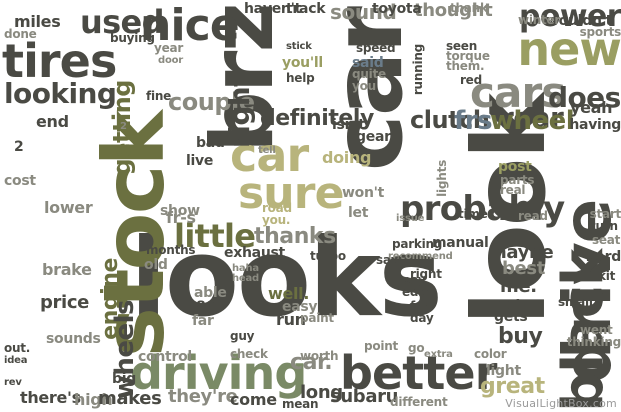  I want to click on cloud-word: recommend, so click(420, 256).